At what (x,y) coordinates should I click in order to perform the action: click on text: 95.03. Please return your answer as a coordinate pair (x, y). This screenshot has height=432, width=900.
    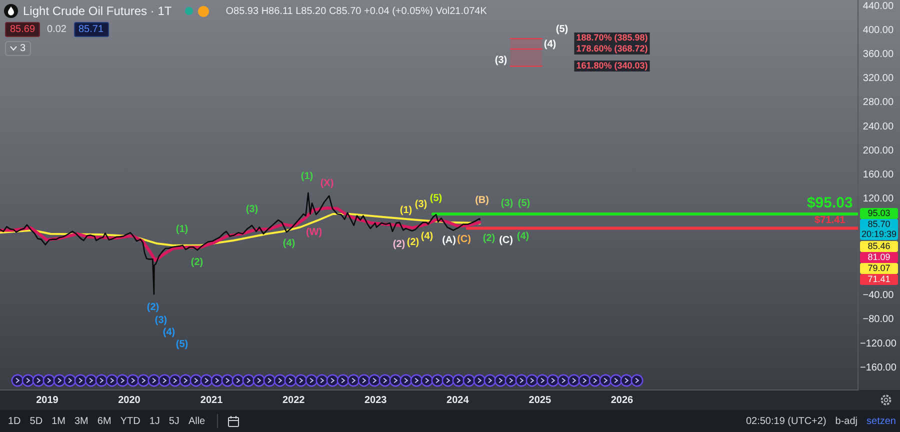
    Looking at the image, I should click on (879, 213).